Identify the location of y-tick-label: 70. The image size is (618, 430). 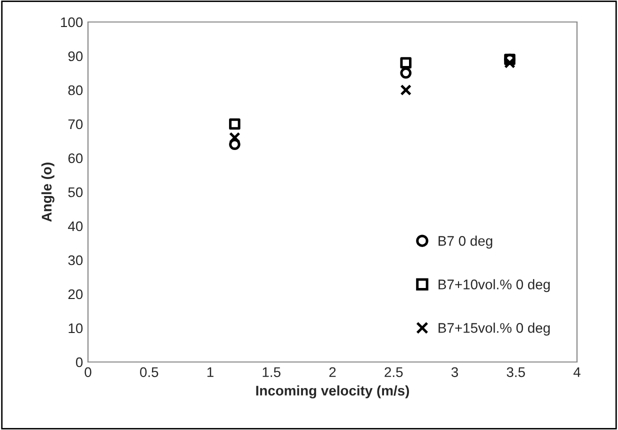
(75, 124).